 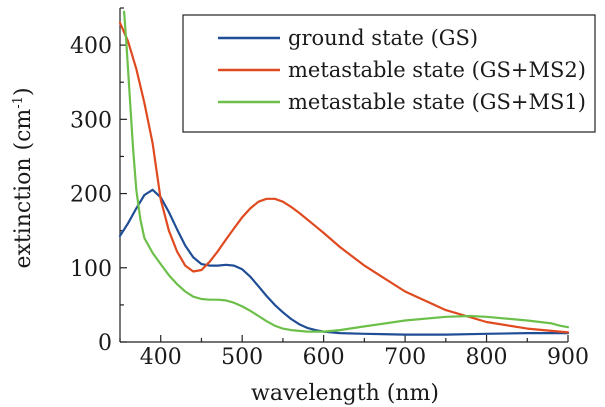 What do you see at coordinates (161, 357) in the screenshot?
I see `x-tick-label: 400` at bounding box center [161, 357].